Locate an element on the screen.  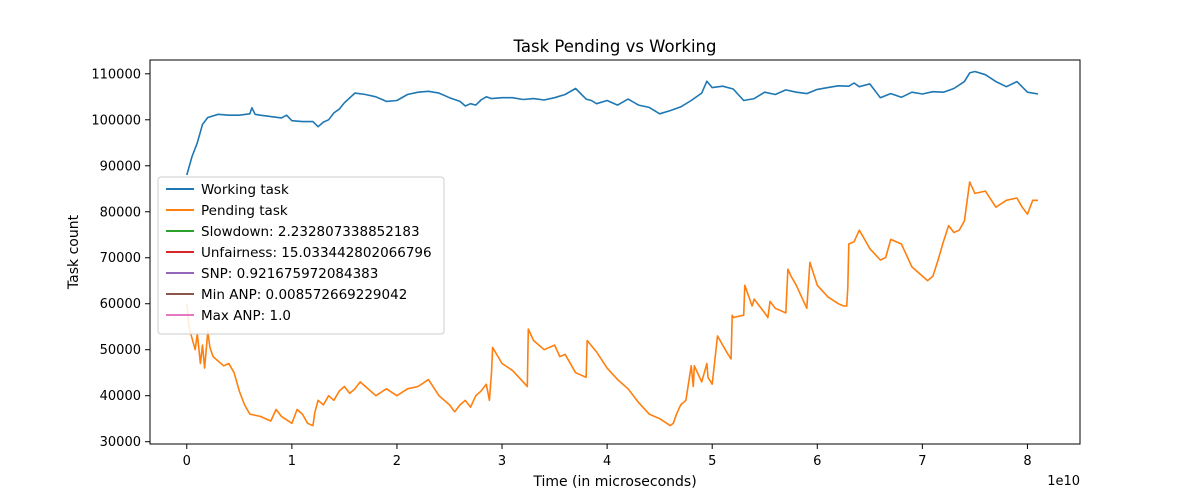
legend-label: Working task is located at coordinates (245, 190).